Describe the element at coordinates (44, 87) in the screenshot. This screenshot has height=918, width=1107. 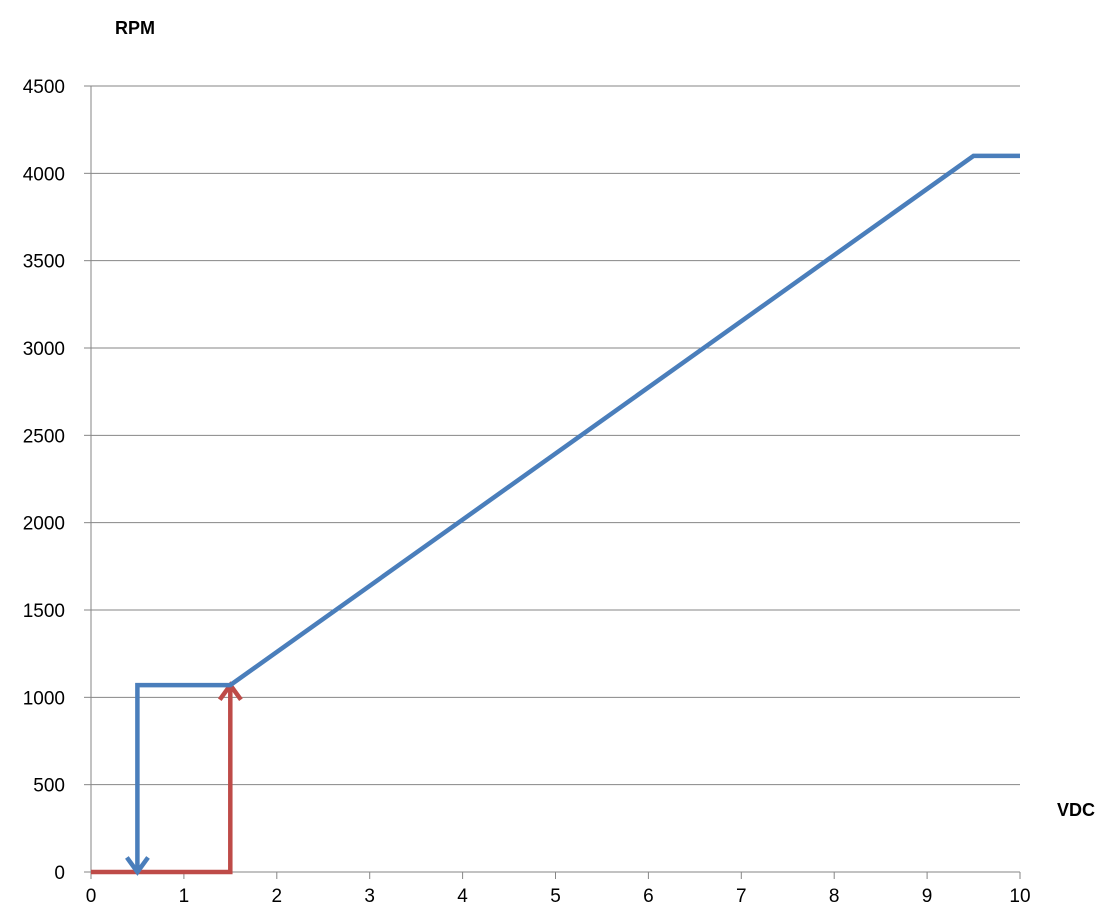
I see `y-tick-label: 4500` at that location.